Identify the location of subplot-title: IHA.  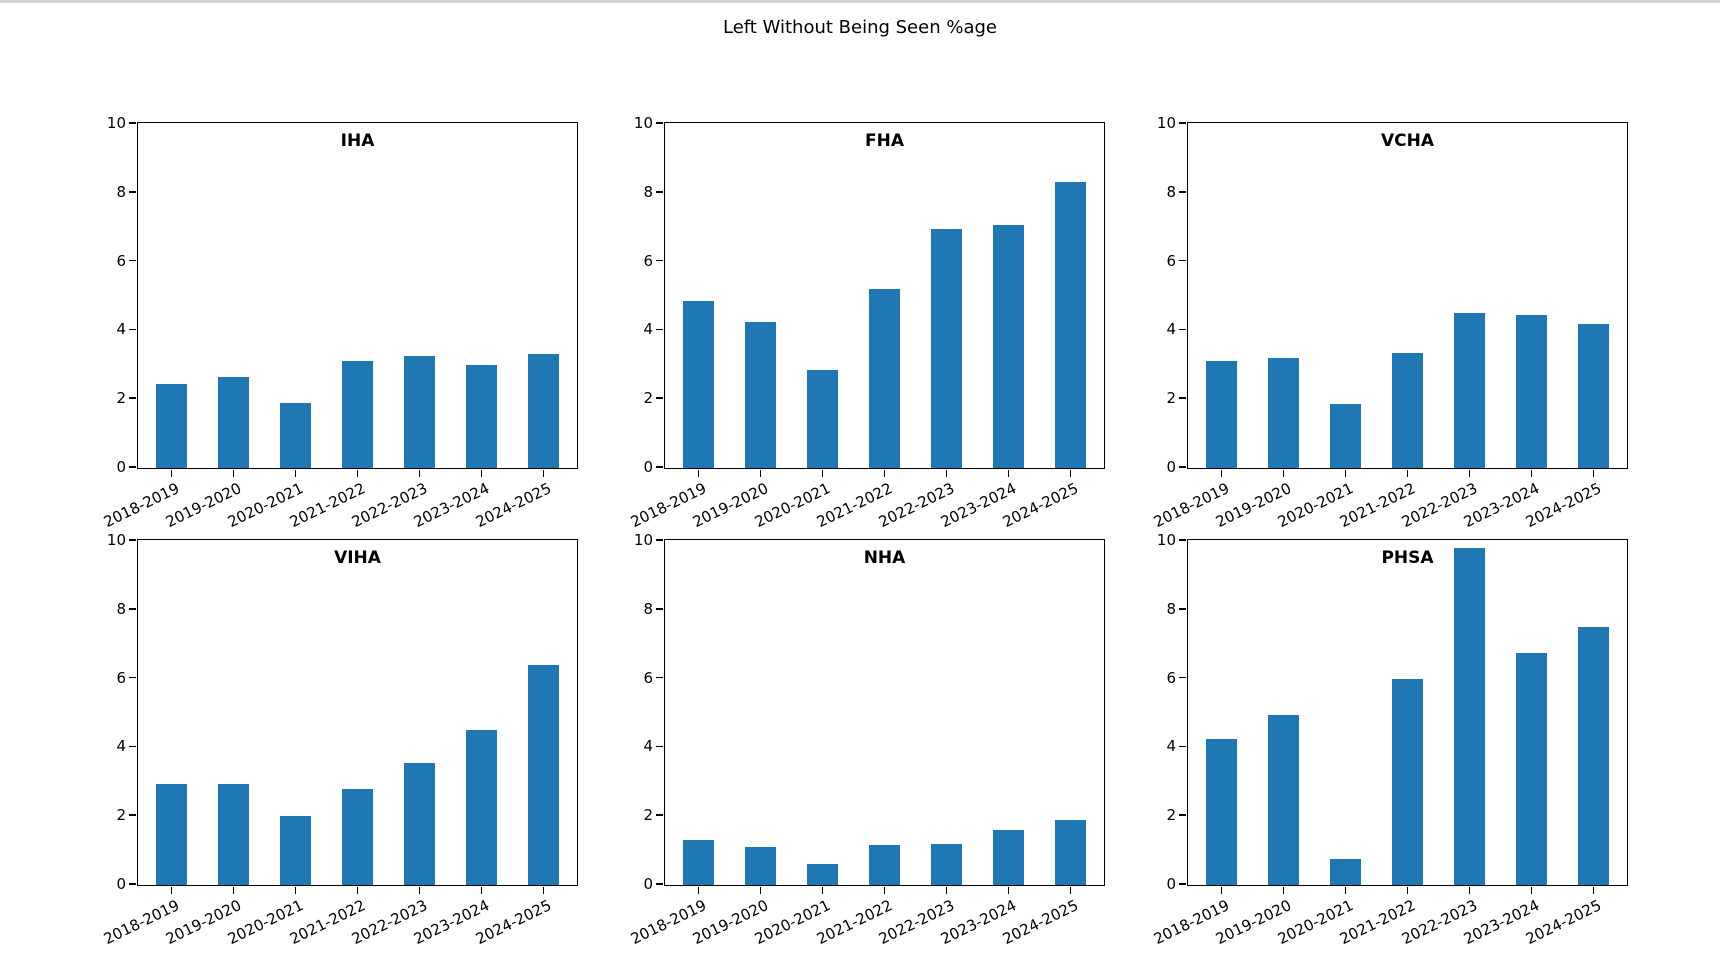
(357, 141).